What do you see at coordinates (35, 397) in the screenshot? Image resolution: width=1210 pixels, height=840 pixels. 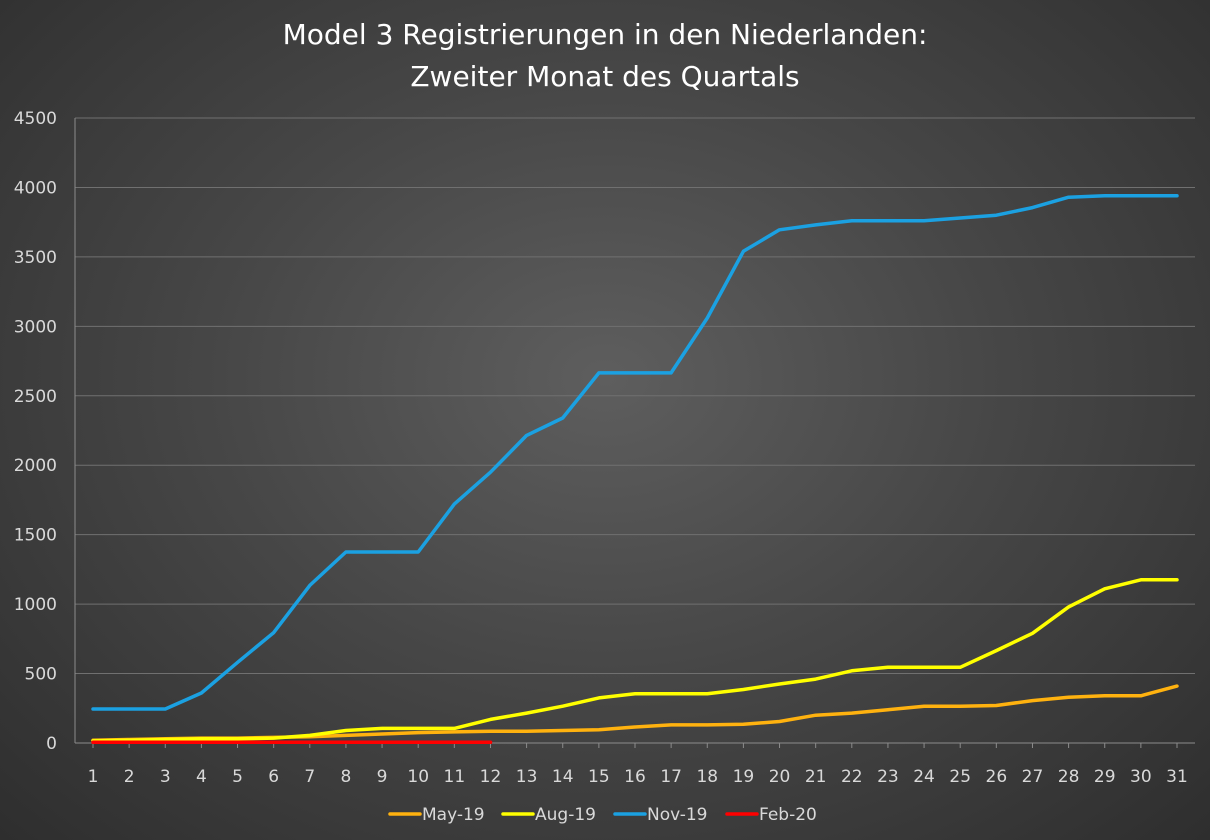 I see `y-tick-label: 2500` at bounding box center [35, 397].